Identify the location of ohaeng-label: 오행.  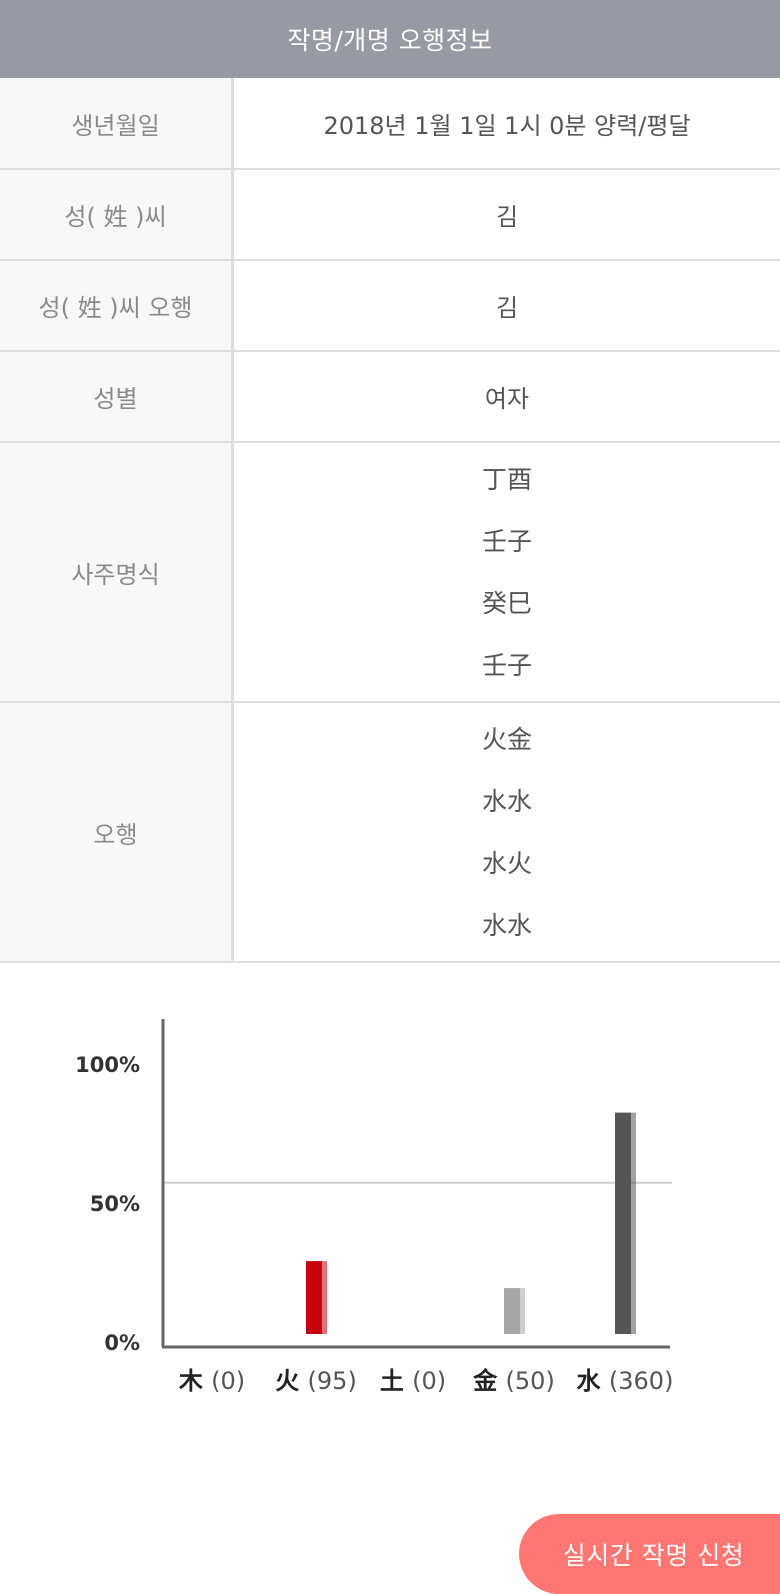
(116, 832).